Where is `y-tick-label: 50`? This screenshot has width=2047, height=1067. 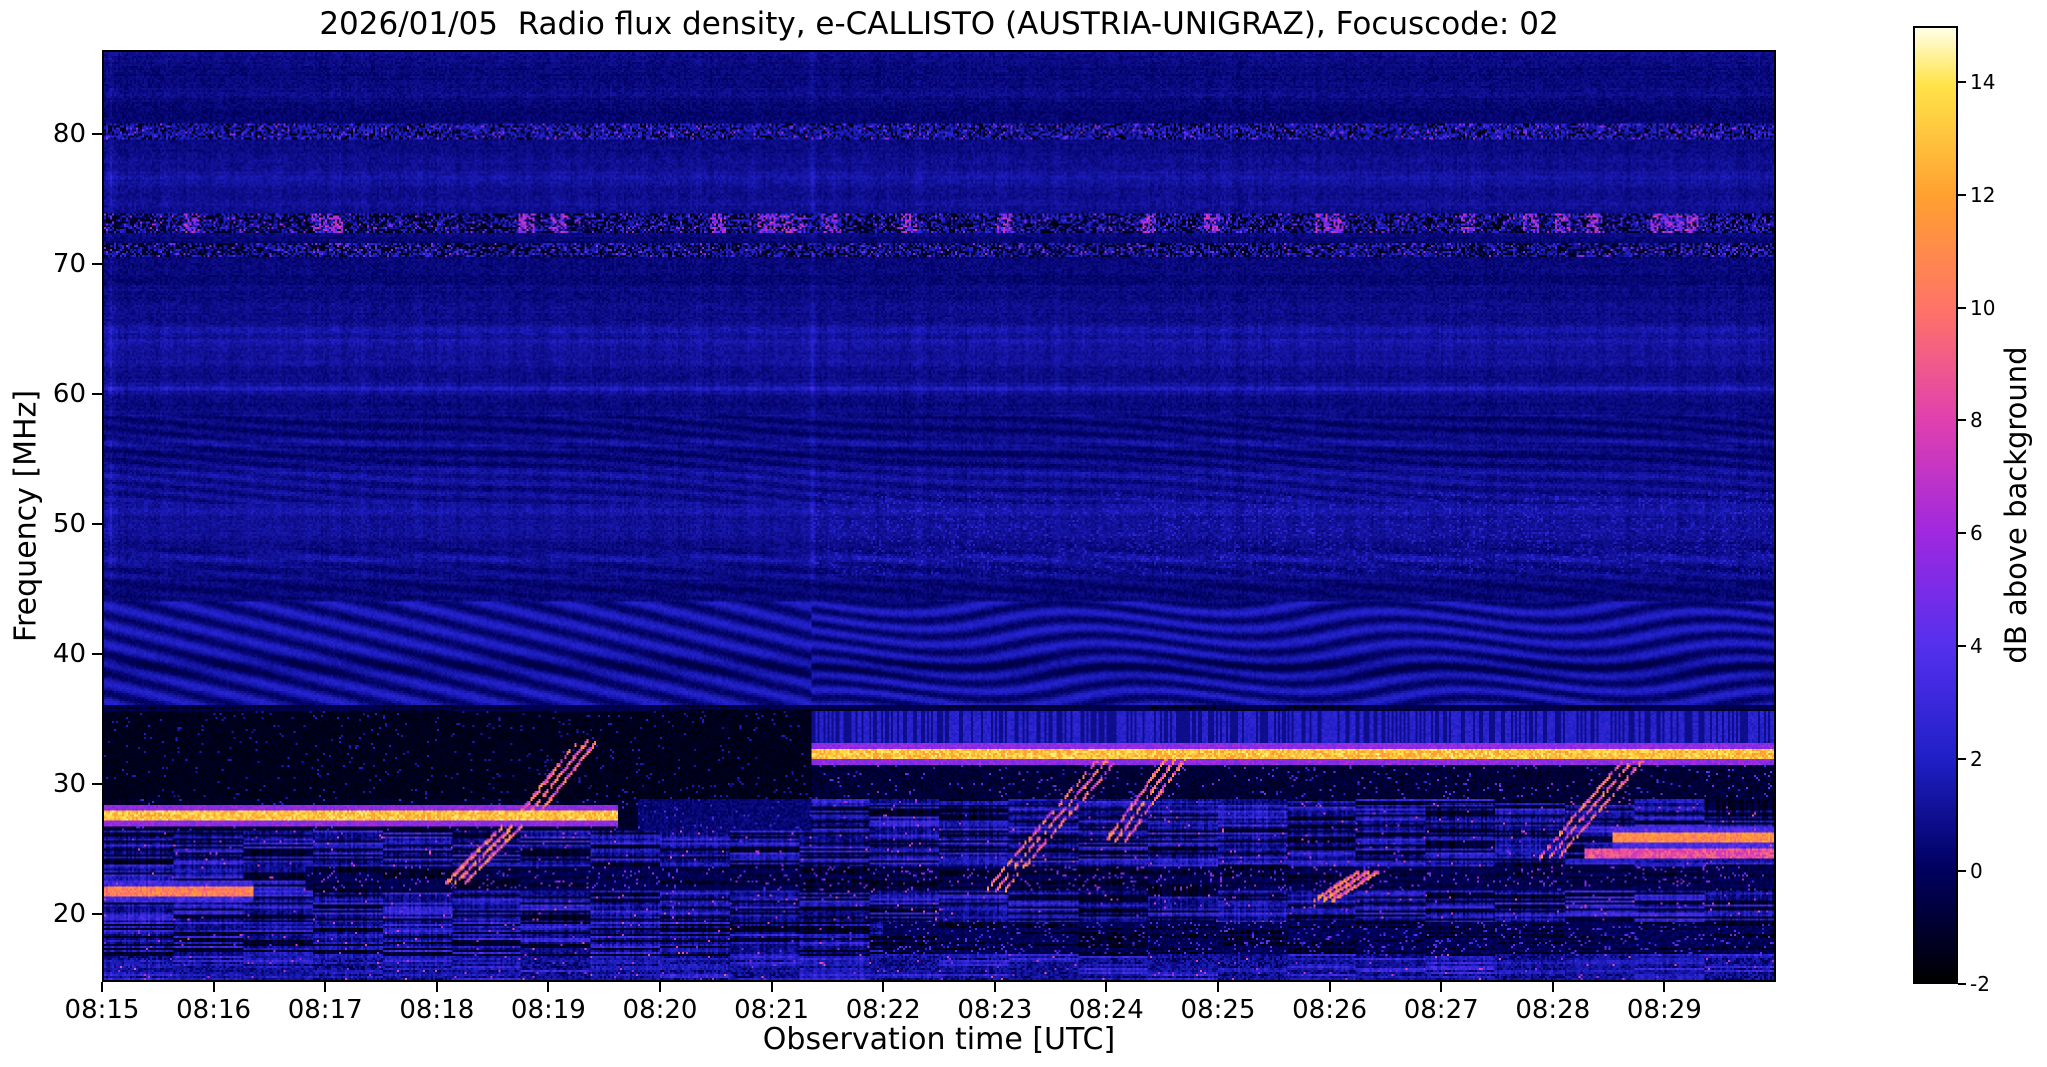
y-tick-label: 50 is located at coordinates (69, 524).